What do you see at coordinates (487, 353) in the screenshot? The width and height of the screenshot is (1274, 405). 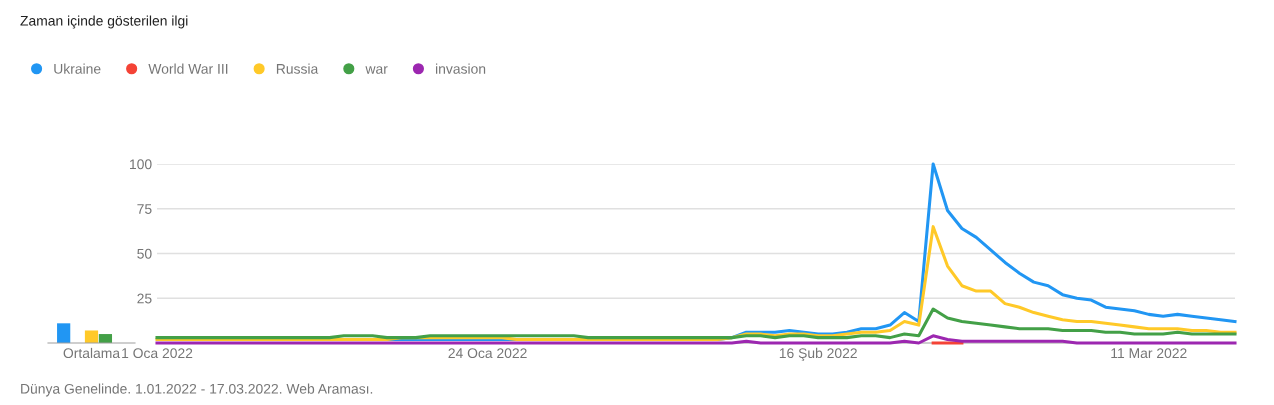 I see `x-tick-label: 24 Oca 2022` at bounding box center [487, 353].